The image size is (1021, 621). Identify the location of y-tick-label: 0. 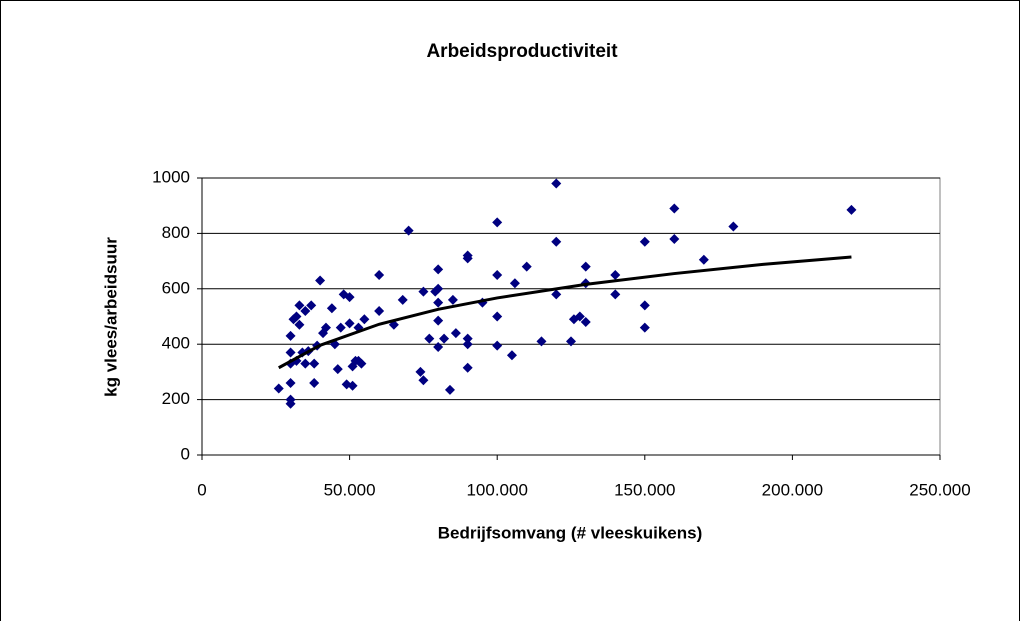
(185, 453).